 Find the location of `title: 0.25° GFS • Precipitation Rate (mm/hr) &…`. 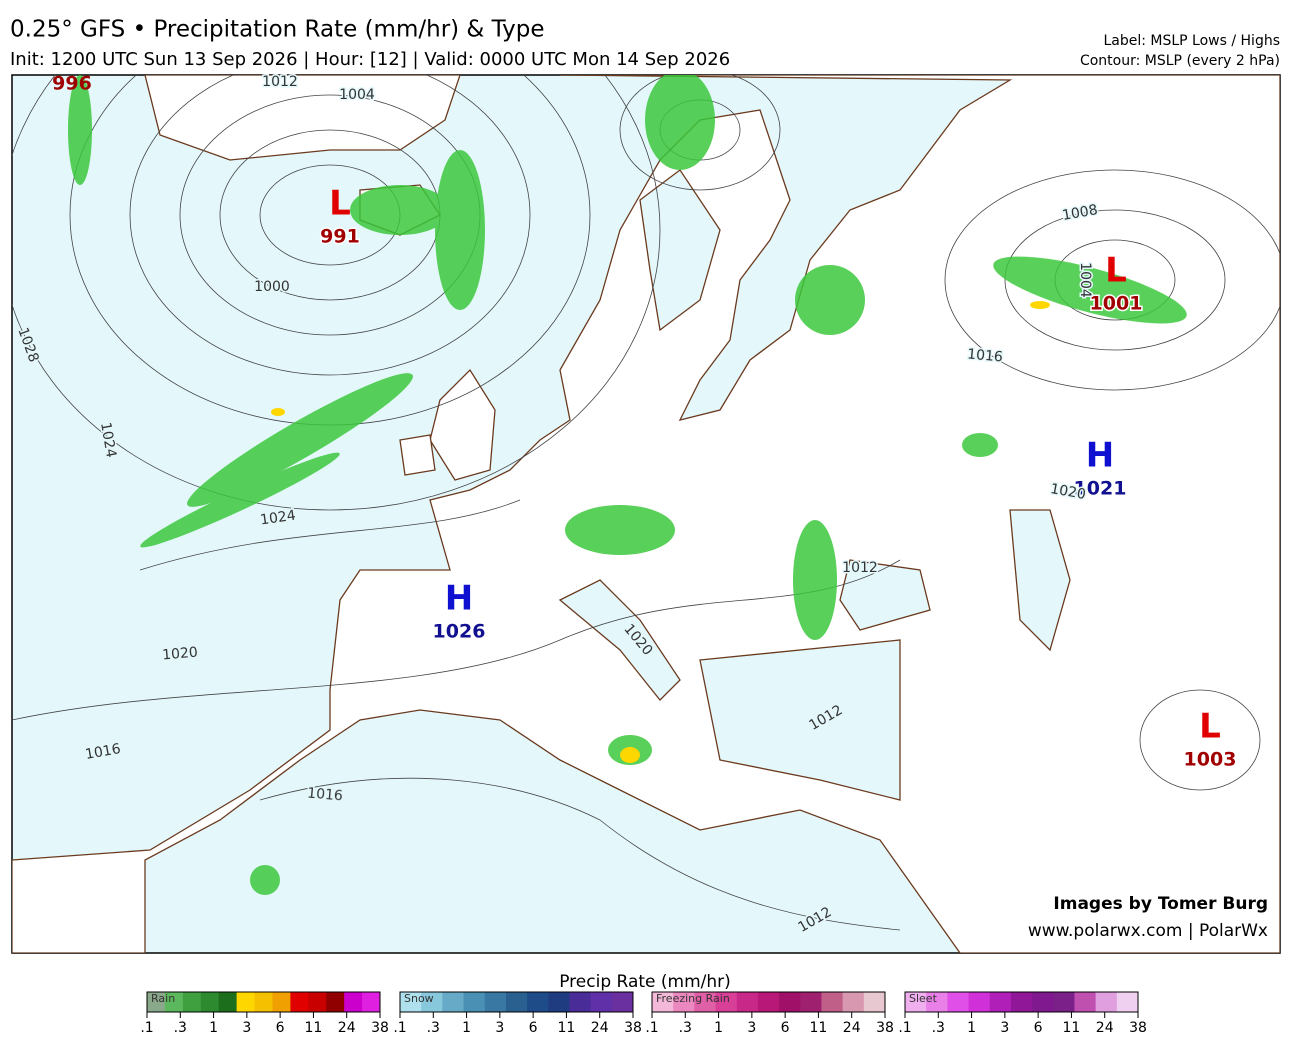

title: 0.25° GFS • Precipitation Rate (mm/hr) &… is located at coordinates (277, 30).